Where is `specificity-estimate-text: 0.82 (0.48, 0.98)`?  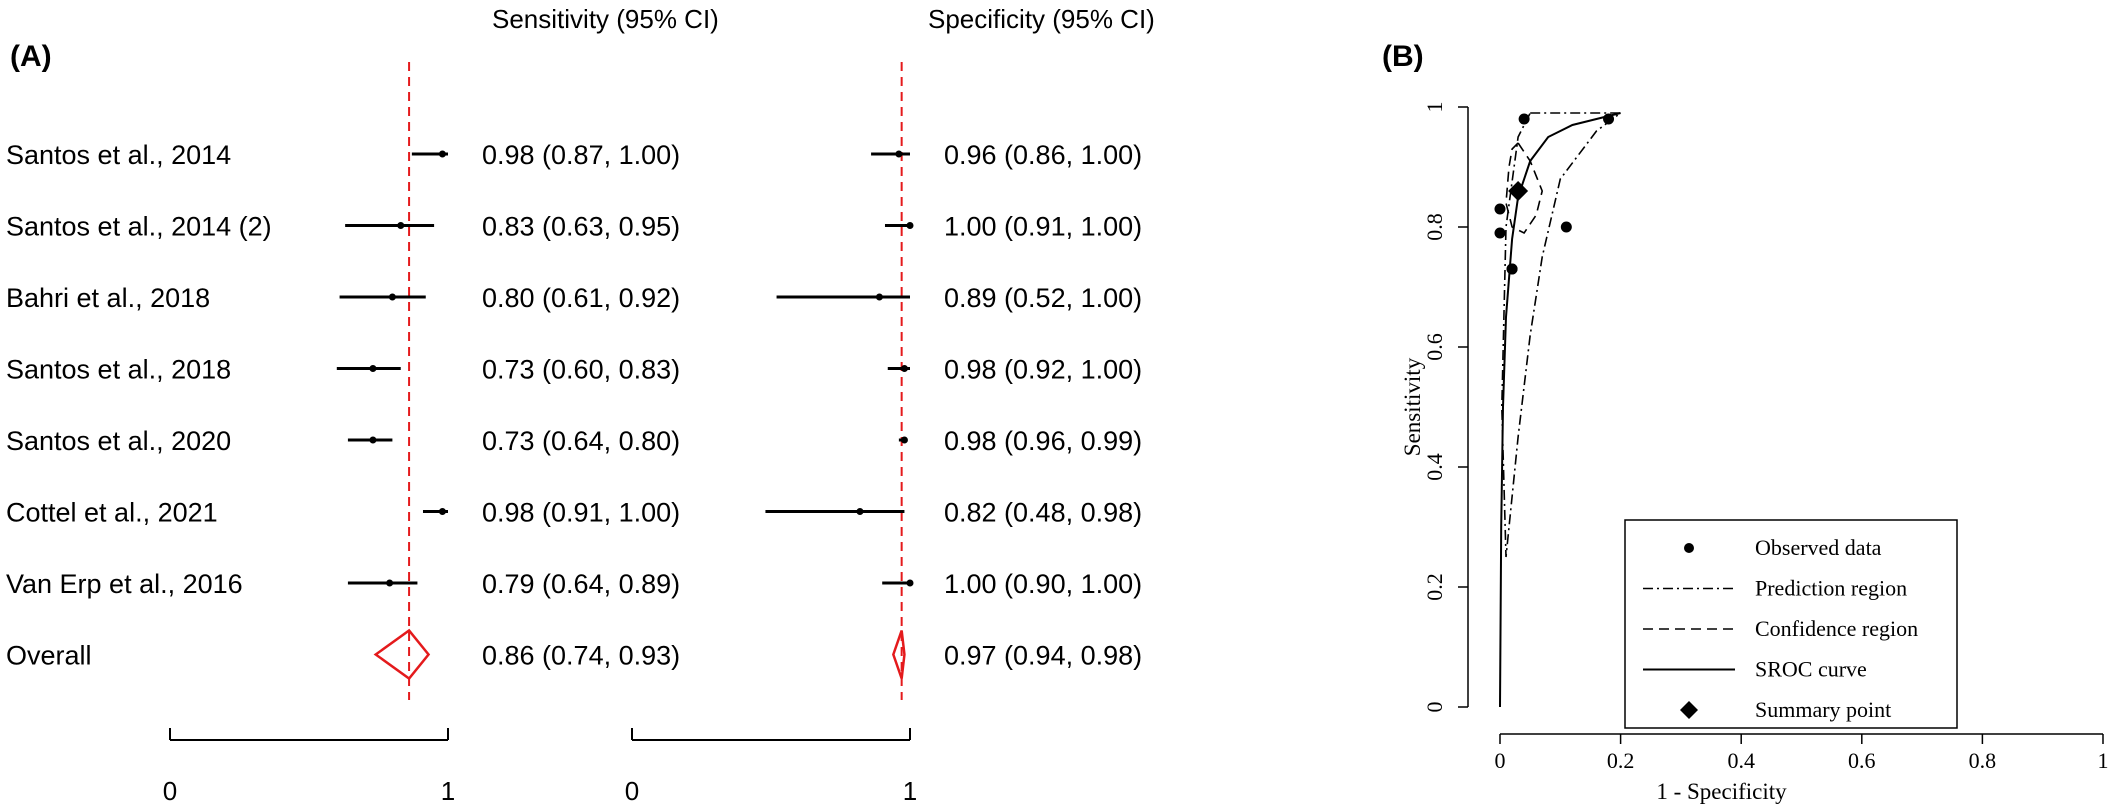
specificity-estimate-text: 0.82 (0.48, 0.98) is located at coordinates (1043, 513).